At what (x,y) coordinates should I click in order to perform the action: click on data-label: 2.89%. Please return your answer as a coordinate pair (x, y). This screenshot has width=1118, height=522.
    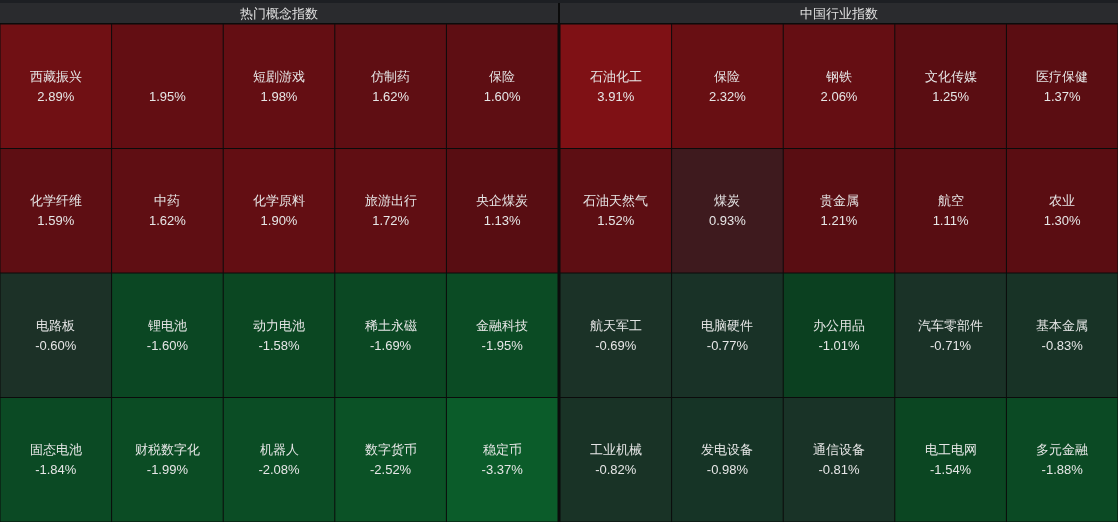
    Looking at the image, I should click on (56, 96).